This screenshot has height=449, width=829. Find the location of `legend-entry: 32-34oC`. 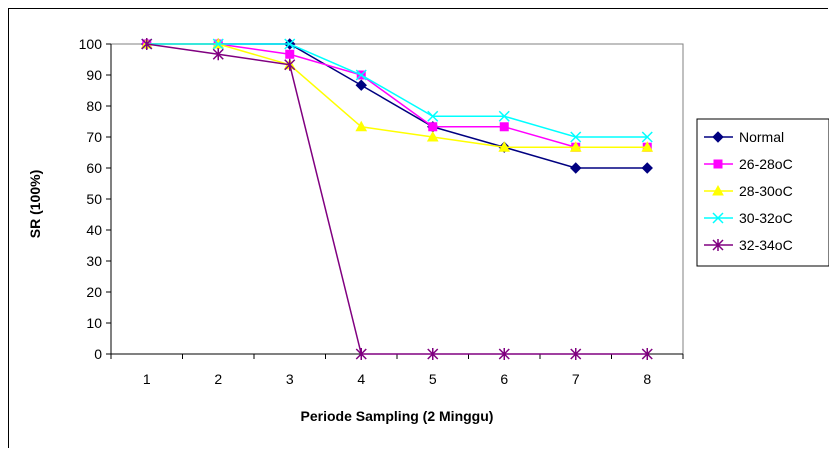

legend-entry: 32-34oC is located at coordinates (748, 245).